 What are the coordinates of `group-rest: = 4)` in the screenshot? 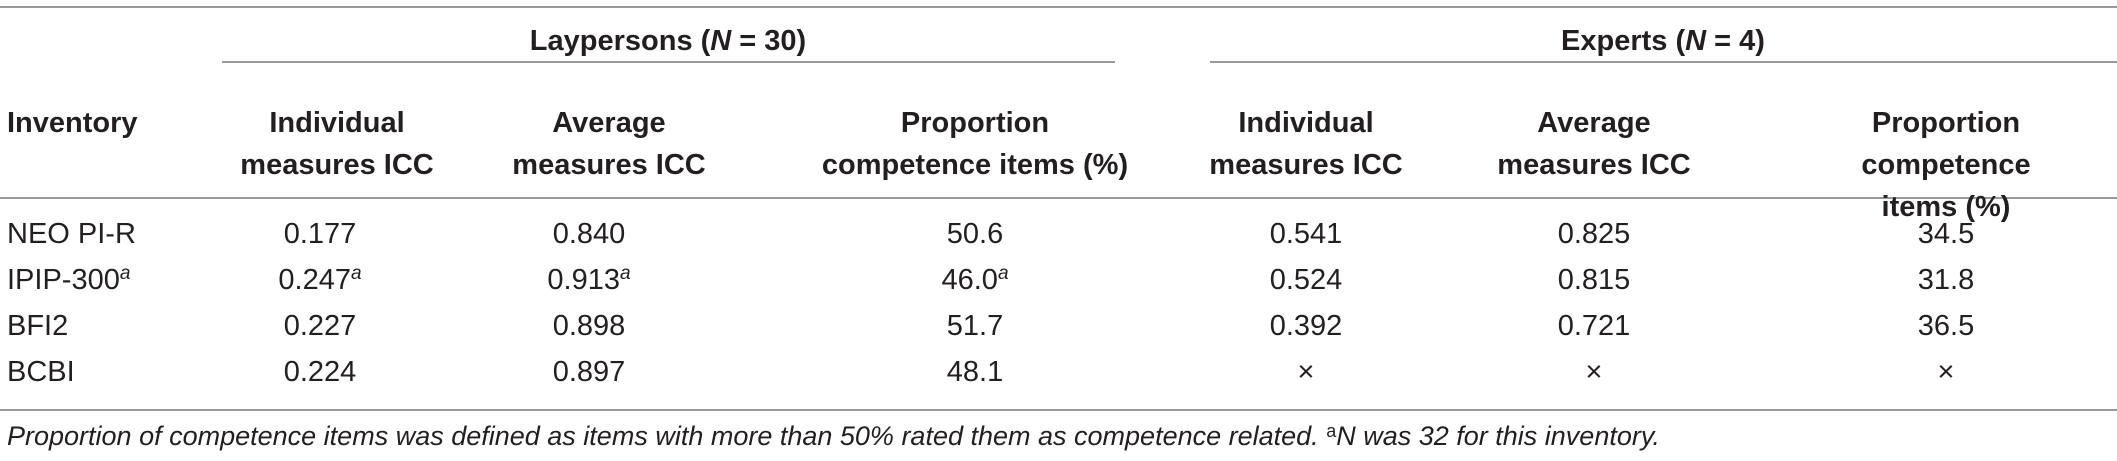 It's located at (1735, 41).